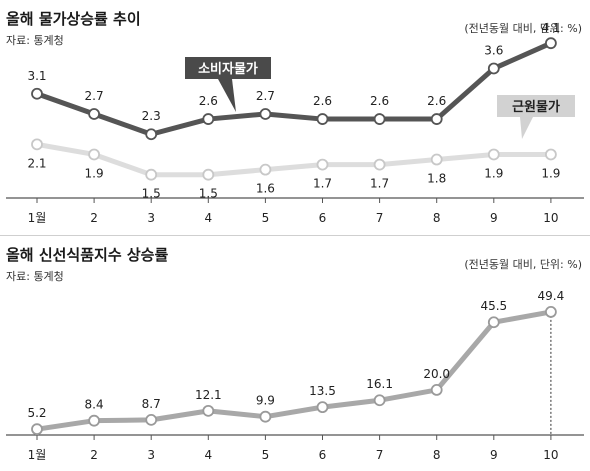 This screenshot has width=590, height=471. Describe the element at coordinates (94, 405) in the screenshot. I see `data-label: 8.4` at that location.